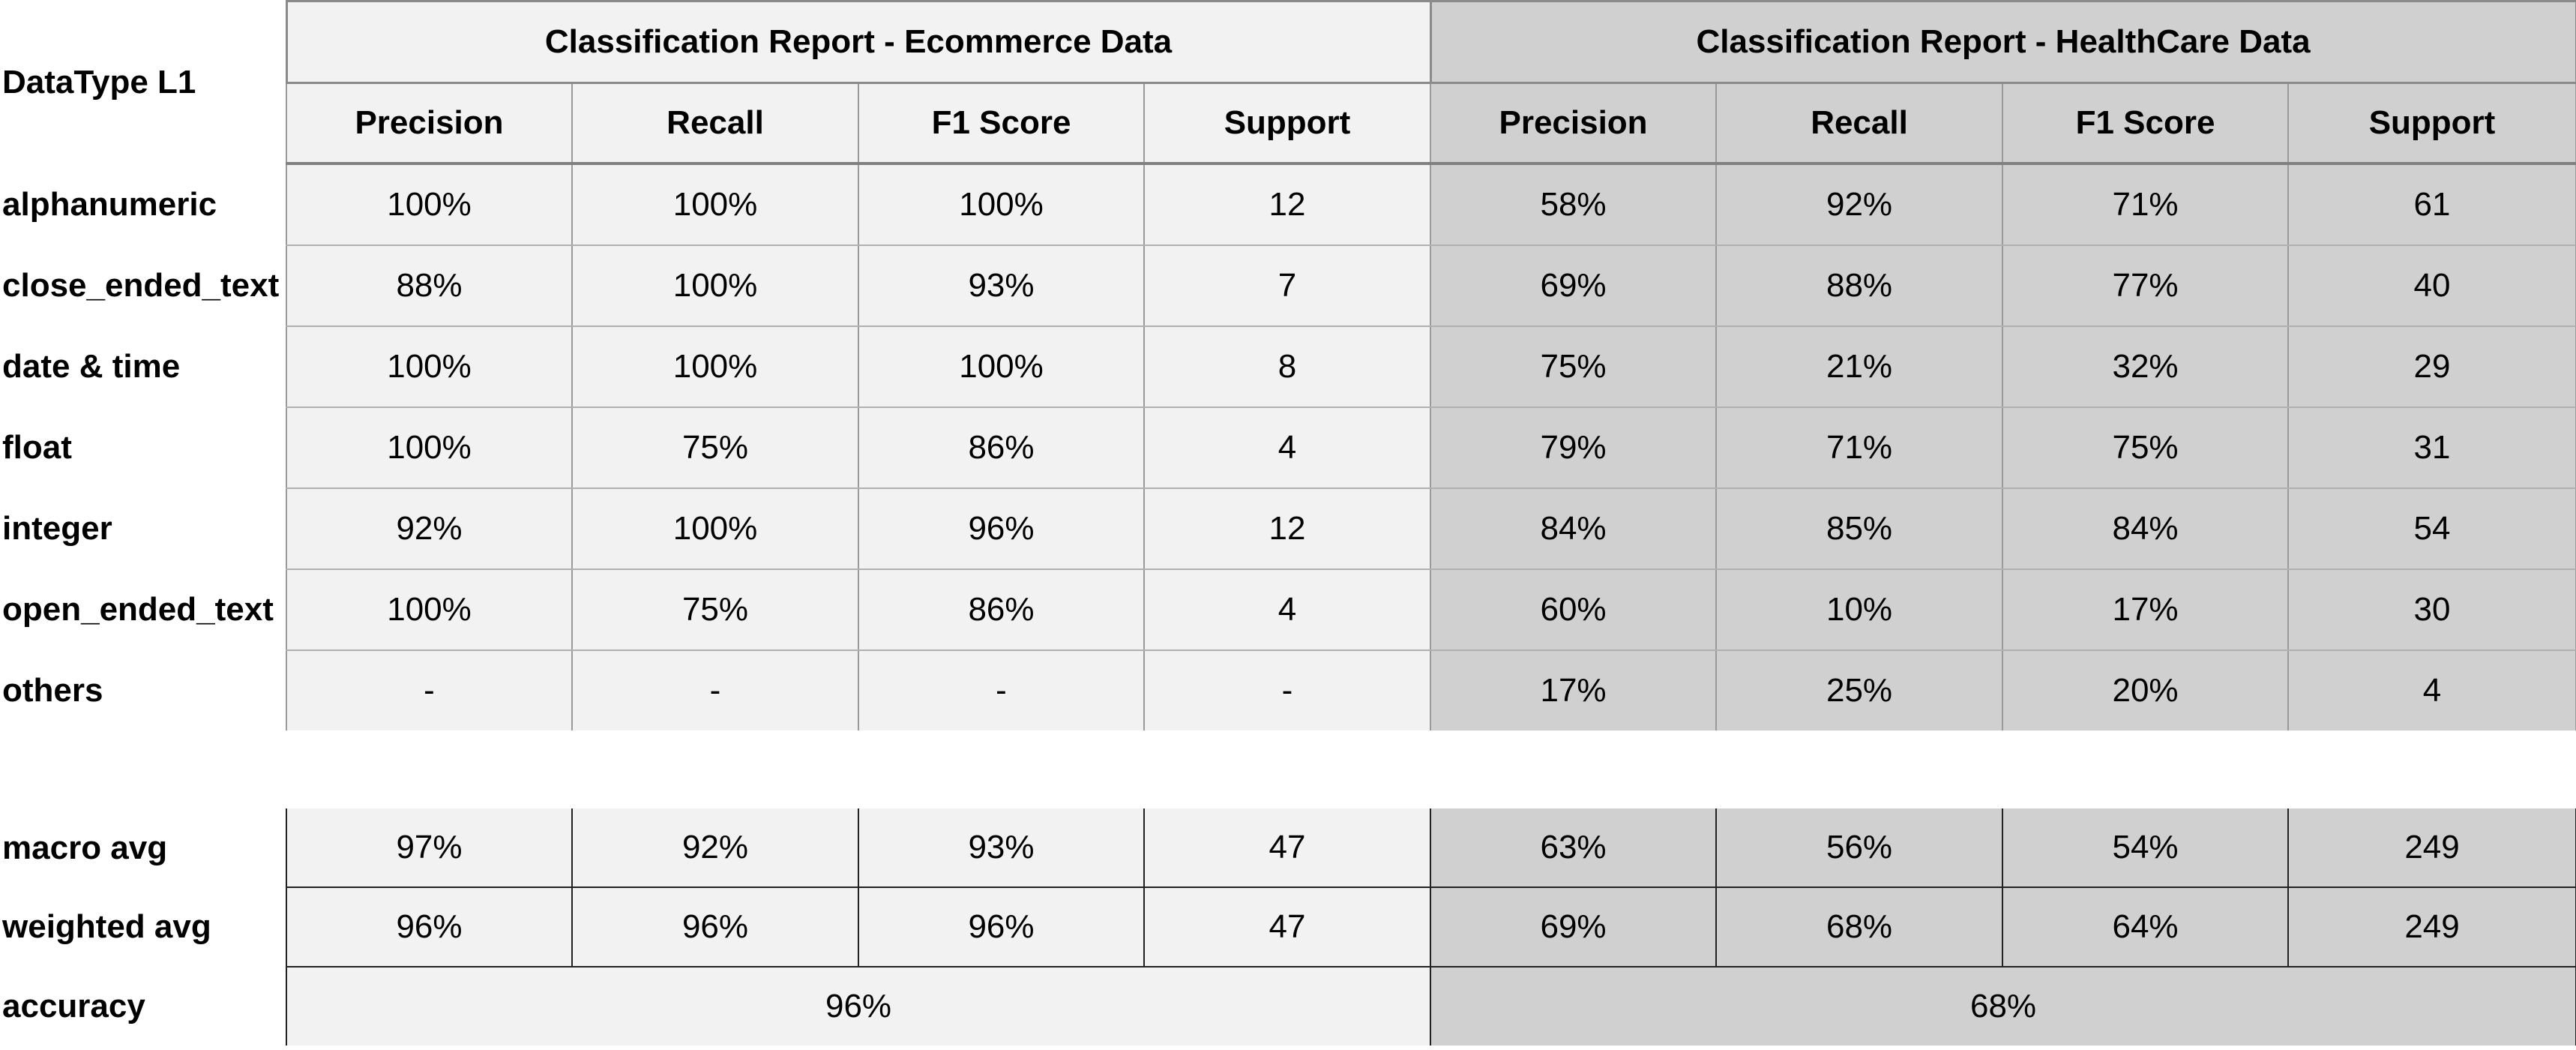  Describe the element at coordinates (143, 82) in the screenshot. I see `row-header-label: DataType L1` at that location.